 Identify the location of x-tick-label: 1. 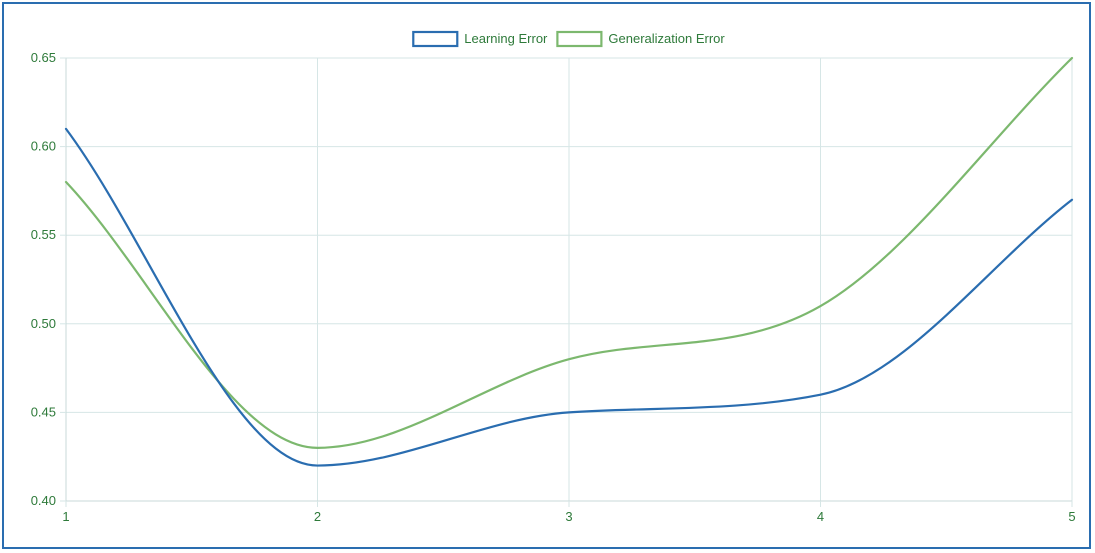
(65, 516).